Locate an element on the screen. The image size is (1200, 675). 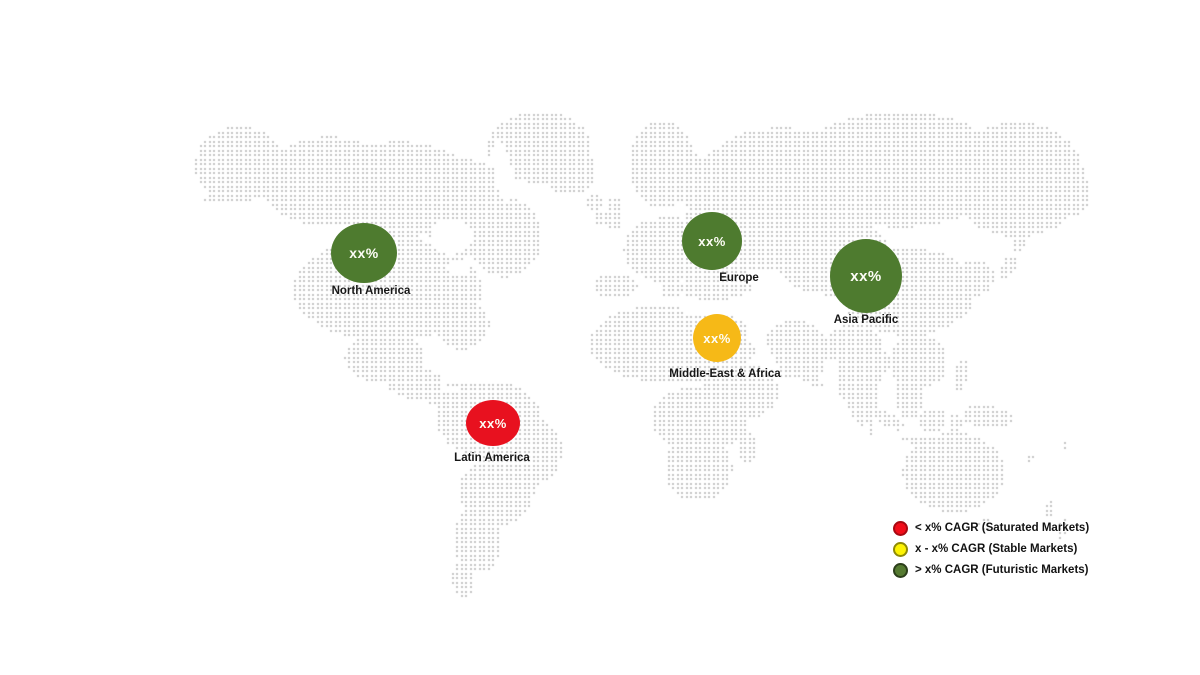
legend-swatch-futuristic-icon is located at coordinates (900, 570).